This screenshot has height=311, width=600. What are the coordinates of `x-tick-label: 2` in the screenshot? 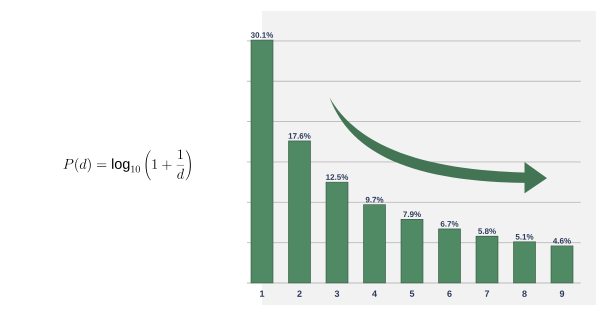 It's located at (299, 293).